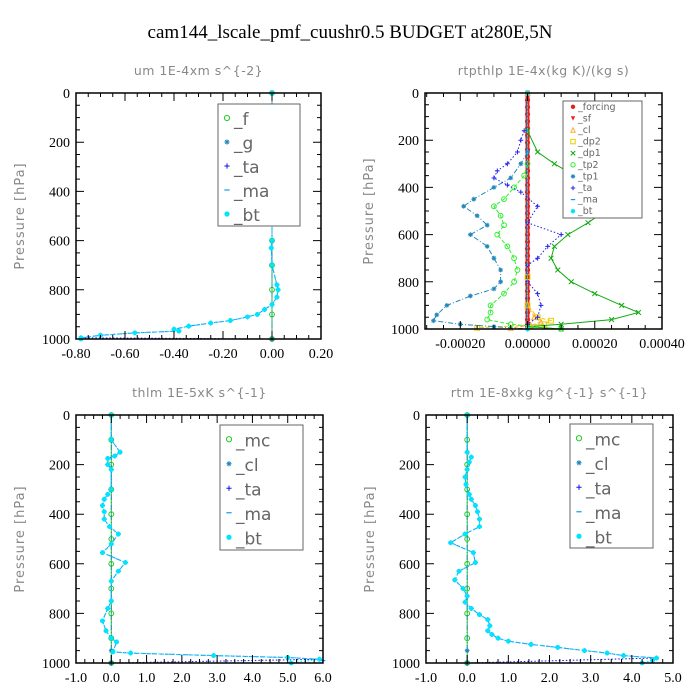 This screenshot has width=700, height=700. I want to click on x-tick-label: 0.0, so click(112, 678).